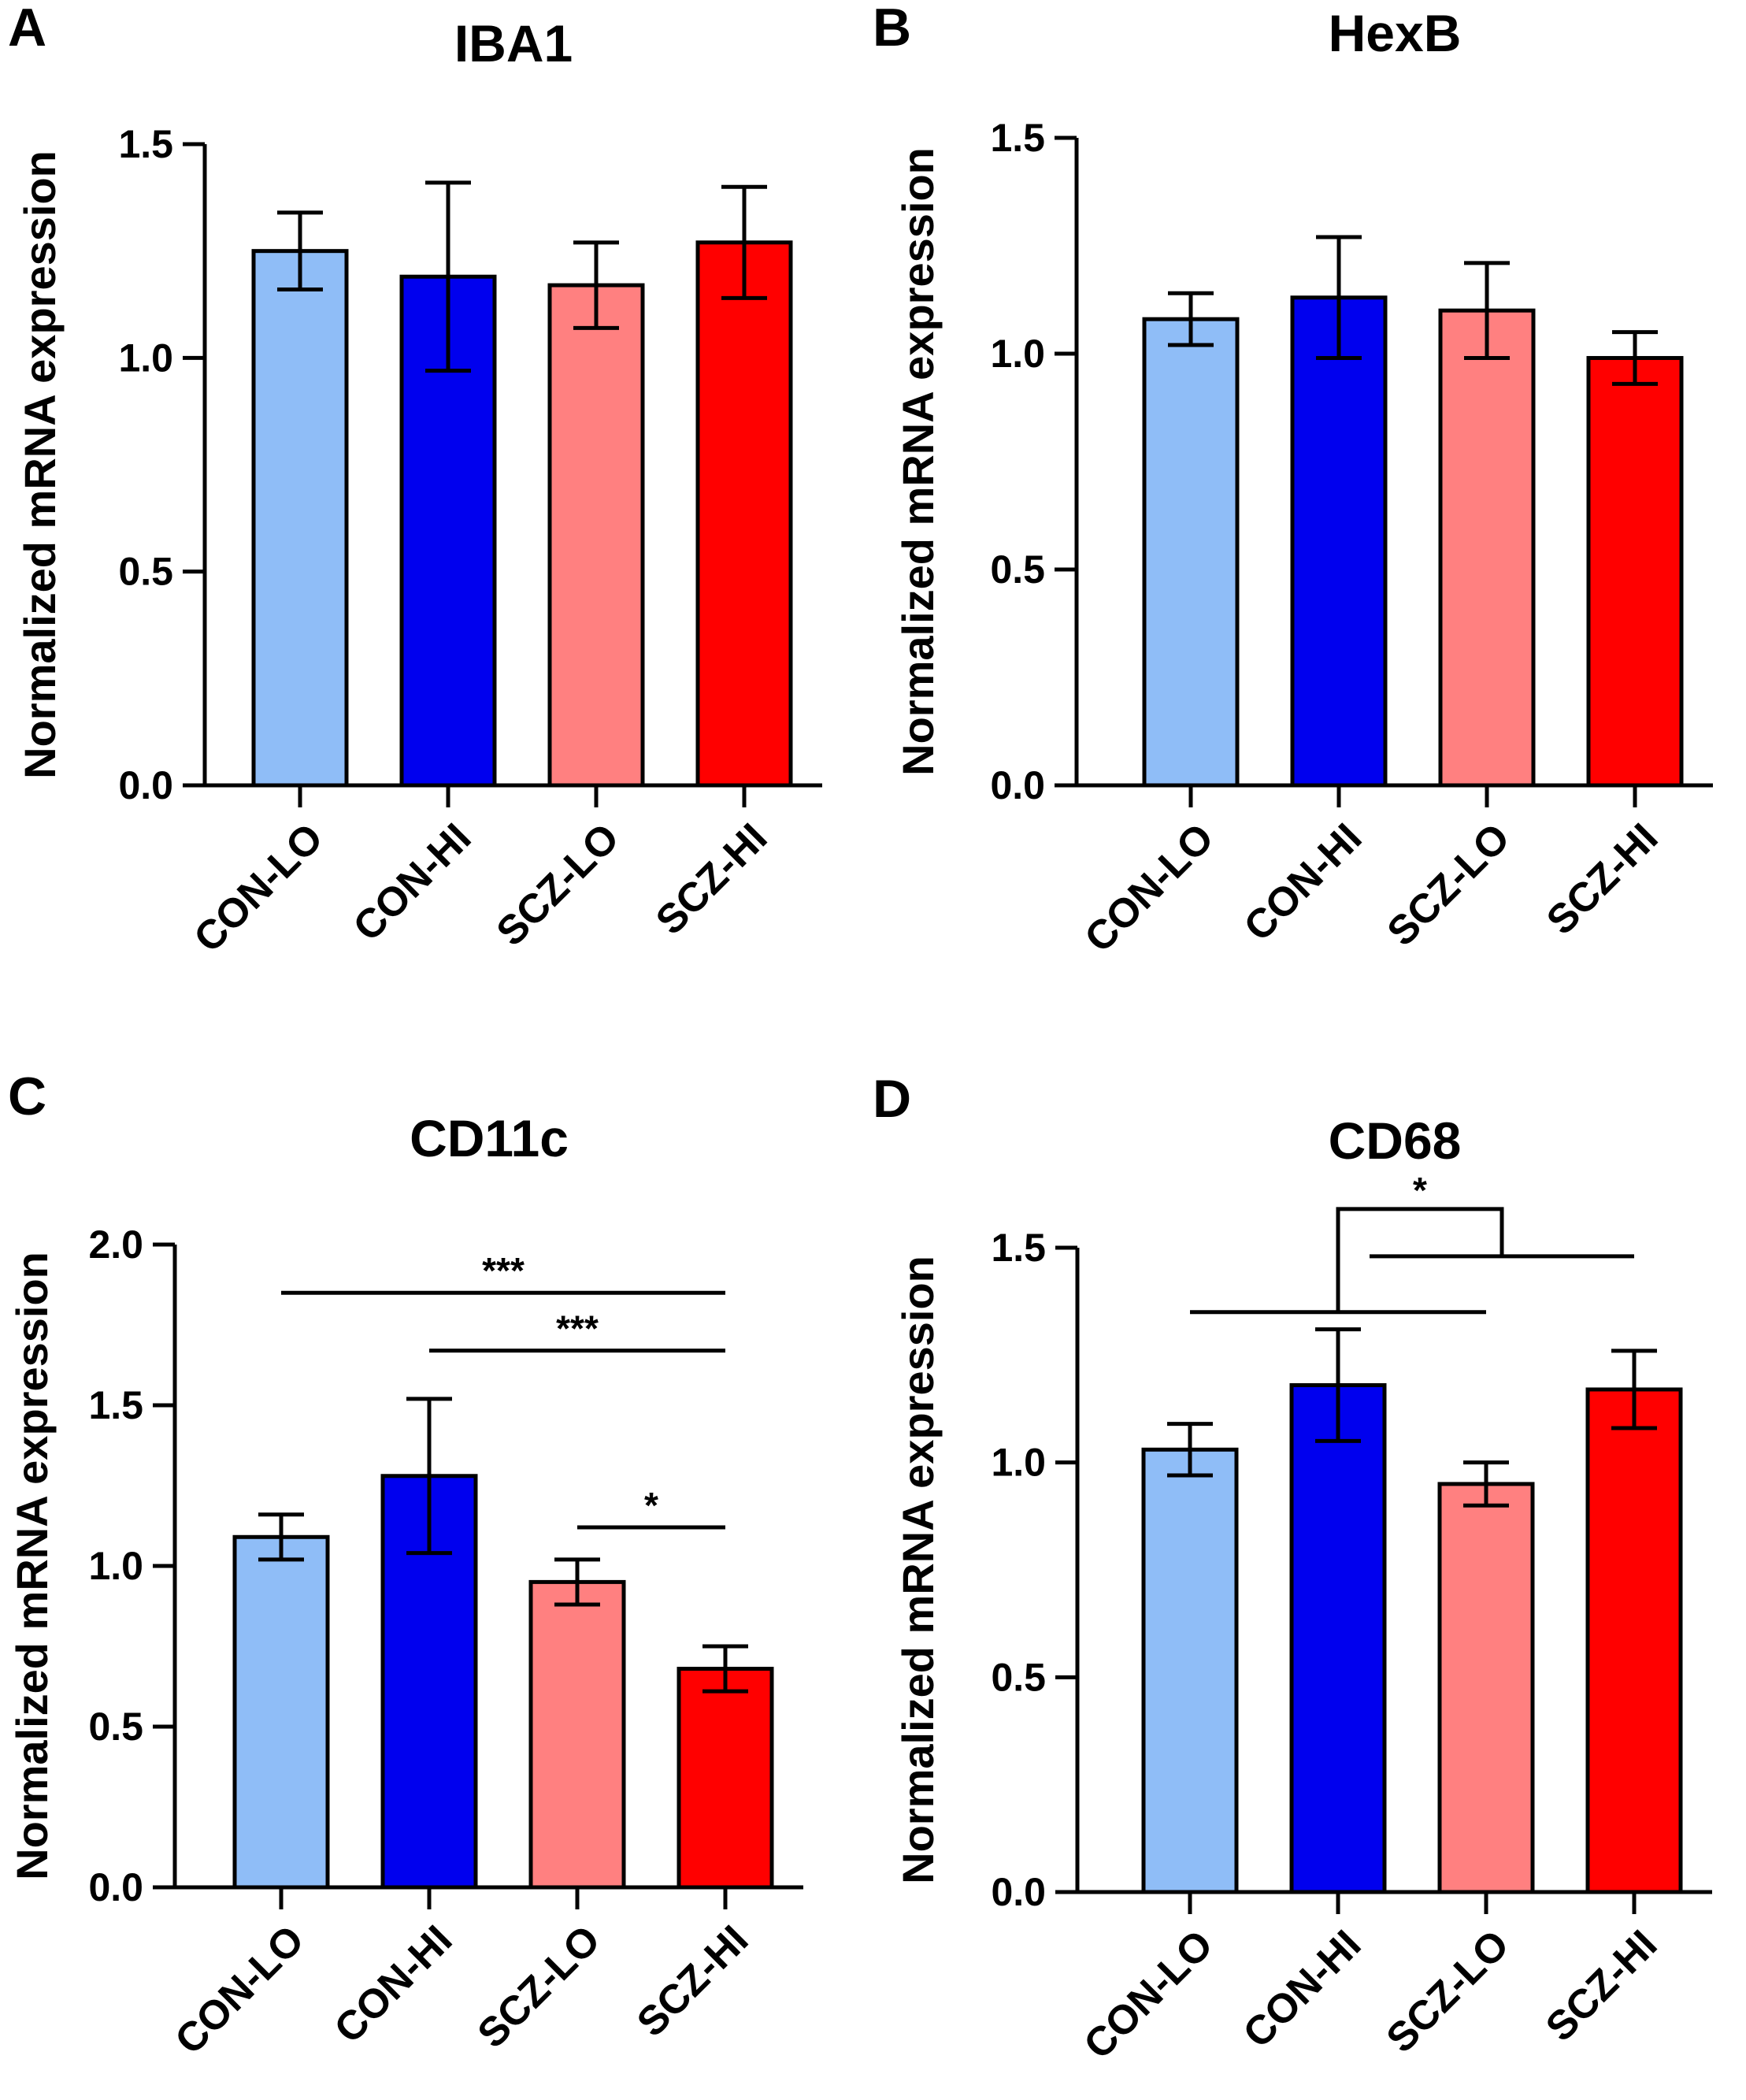 This screenshot has height=2100, width=1746. I want to click on panel-letter: C, so click(27, 1096).